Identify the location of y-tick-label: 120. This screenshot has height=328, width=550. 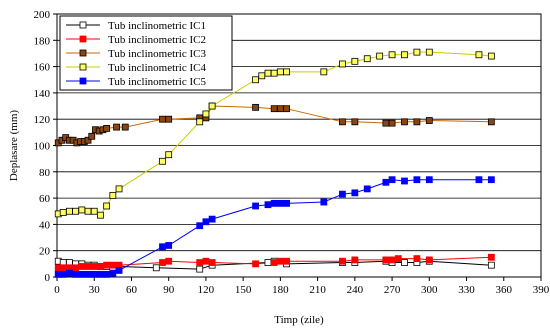
(42, 120).